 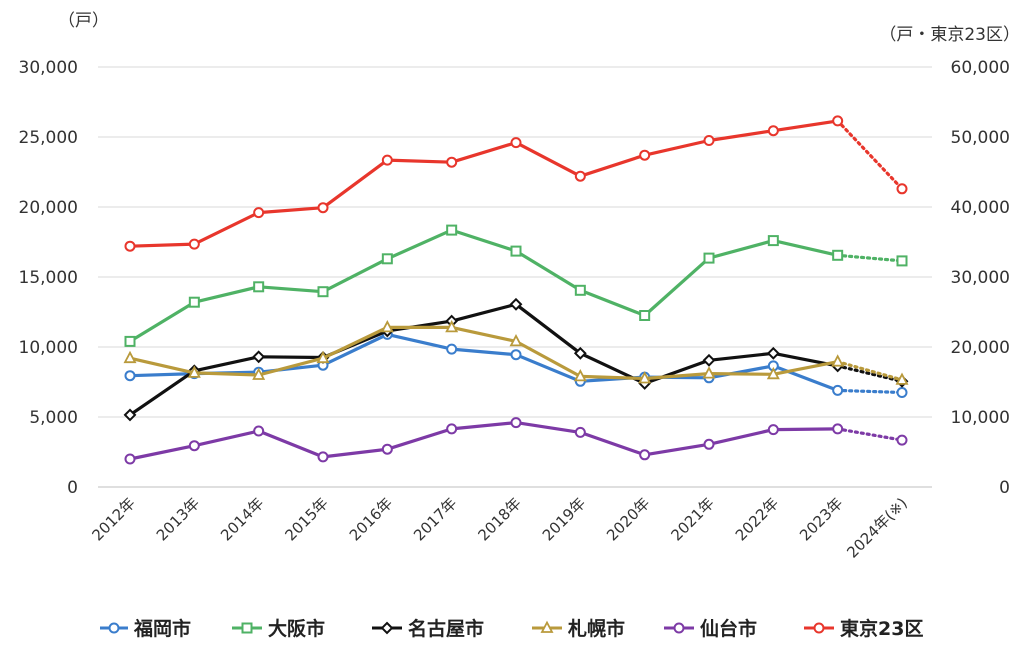 I want to click on legend: 福岡市 大阪市 名古屋市 札幌市 仙台市 東京23区, so click(x=511, y=628).